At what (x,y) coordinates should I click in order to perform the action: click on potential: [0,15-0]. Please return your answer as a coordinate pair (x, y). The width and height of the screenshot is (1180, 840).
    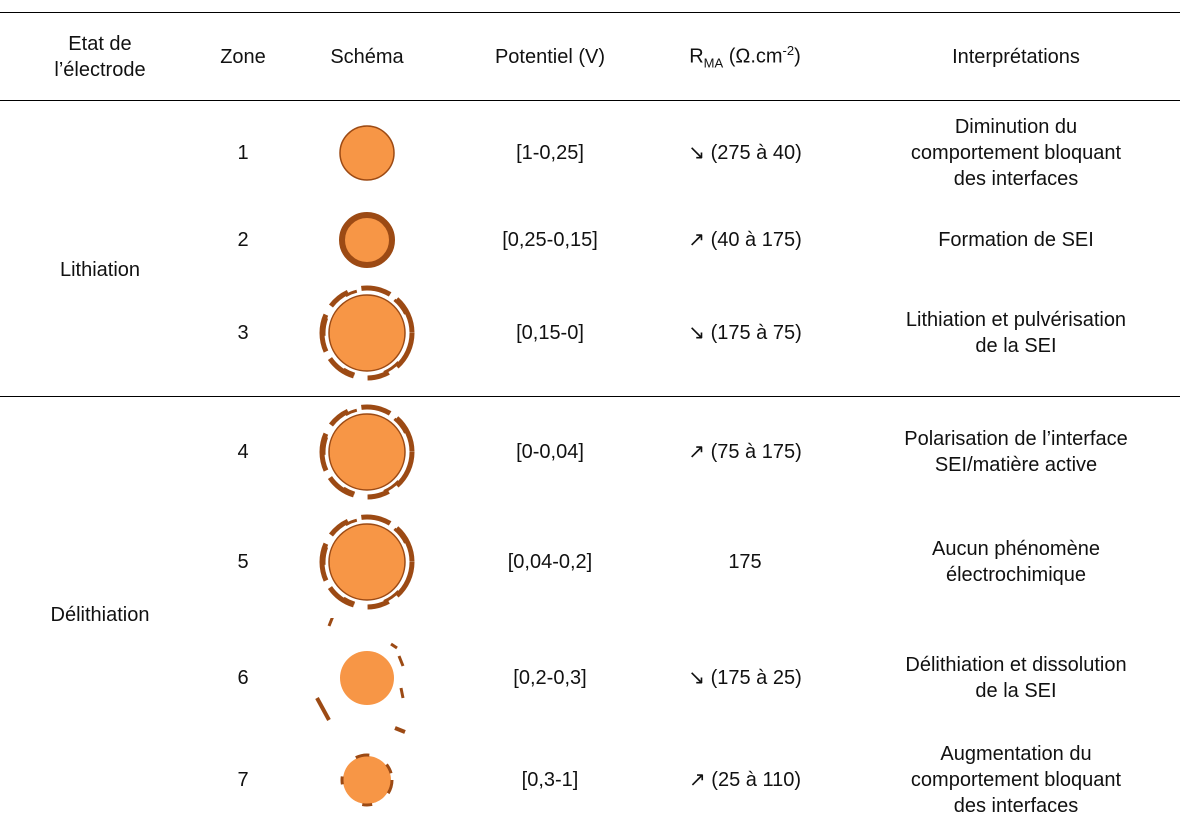
    Looking at the image, I should click on (550, 333).